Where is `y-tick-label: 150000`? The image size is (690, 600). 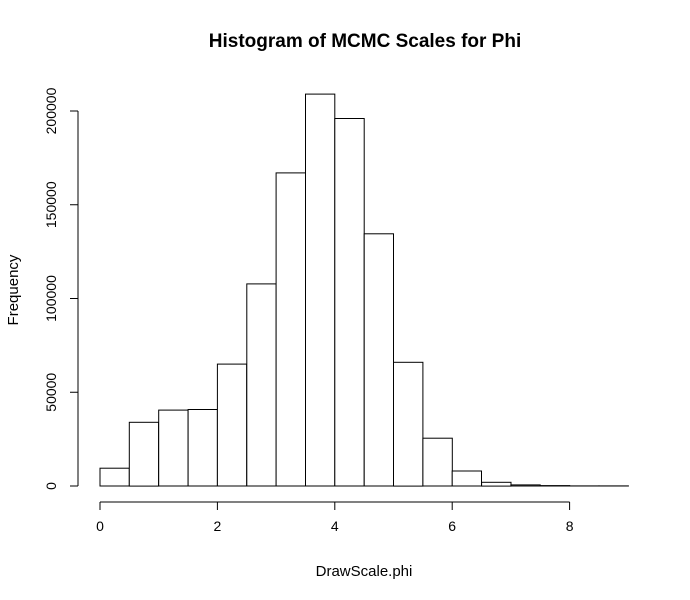
y-tick-label: 150000 is located at coordinates (51, 204).